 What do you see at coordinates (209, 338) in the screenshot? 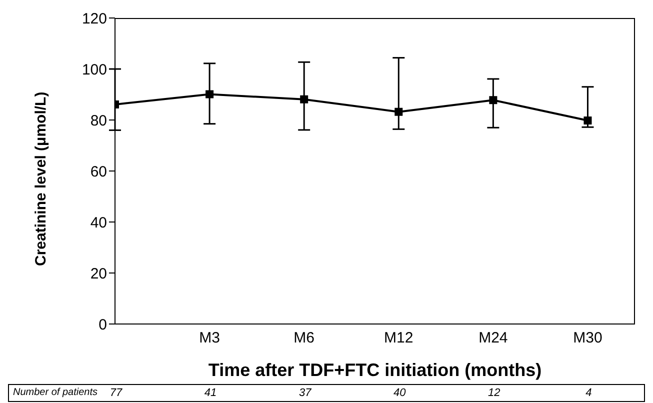
I see `x-tick-label: M3` at bounding box center [209, 338].